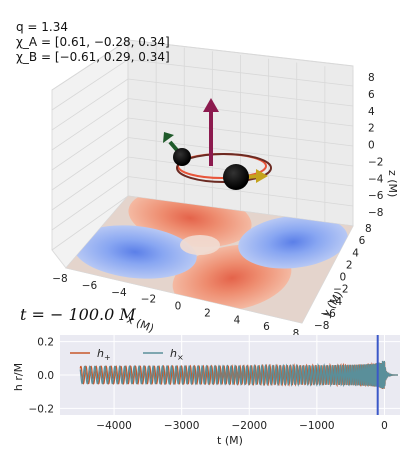 Image resolution: width=416 pixels, height=454 pixels. What do you see at coordinates (375, 162) in the screenshot?
I see `z-tick-label: −2` at bounding box center [375, 162].